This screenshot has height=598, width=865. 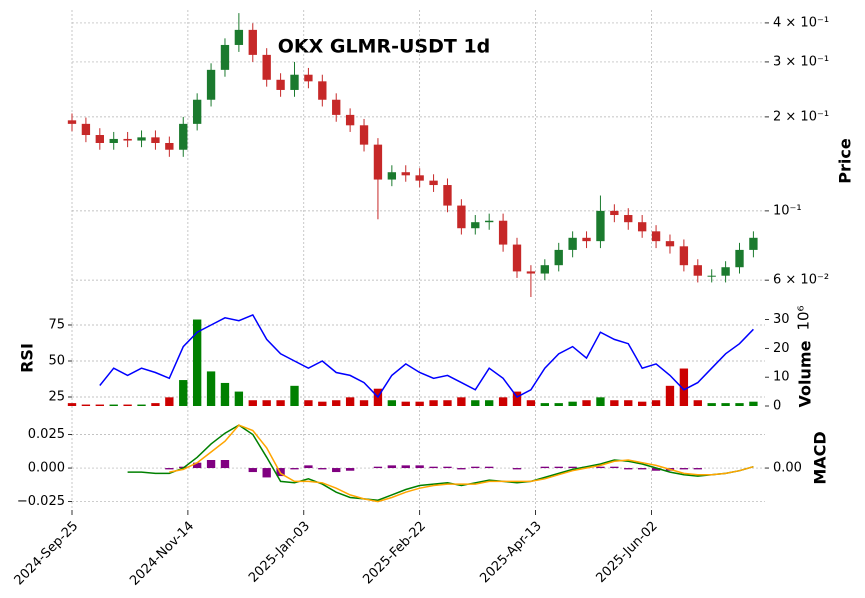 What do you see at coordinates (820, 457) in the screenshot?
I see `macd-axis-label: MACD` at bounding box center [820, 457].